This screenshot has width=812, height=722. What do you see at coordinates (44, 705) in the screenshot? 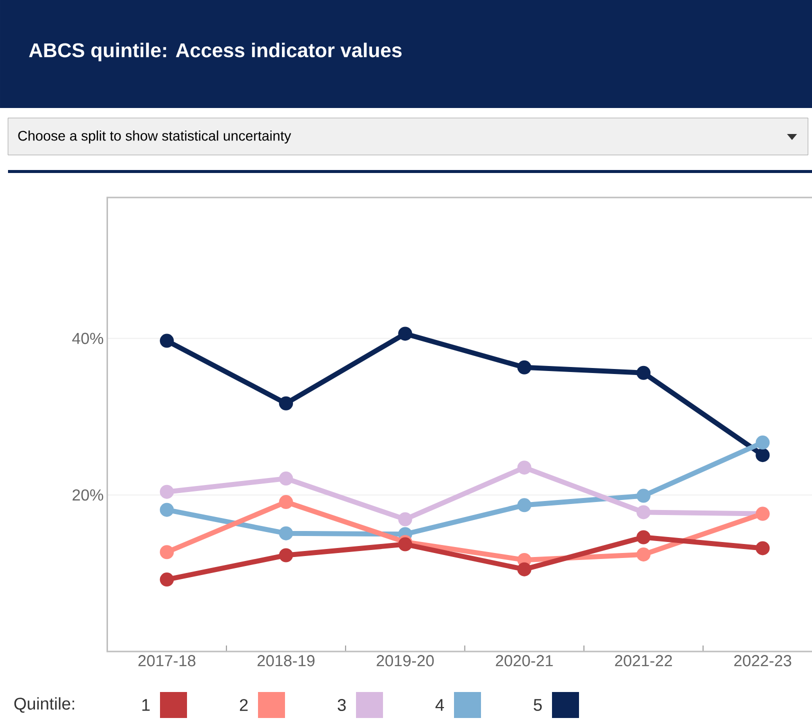
I see `legend-title: Quintile:` at bounding box center [44, 705].